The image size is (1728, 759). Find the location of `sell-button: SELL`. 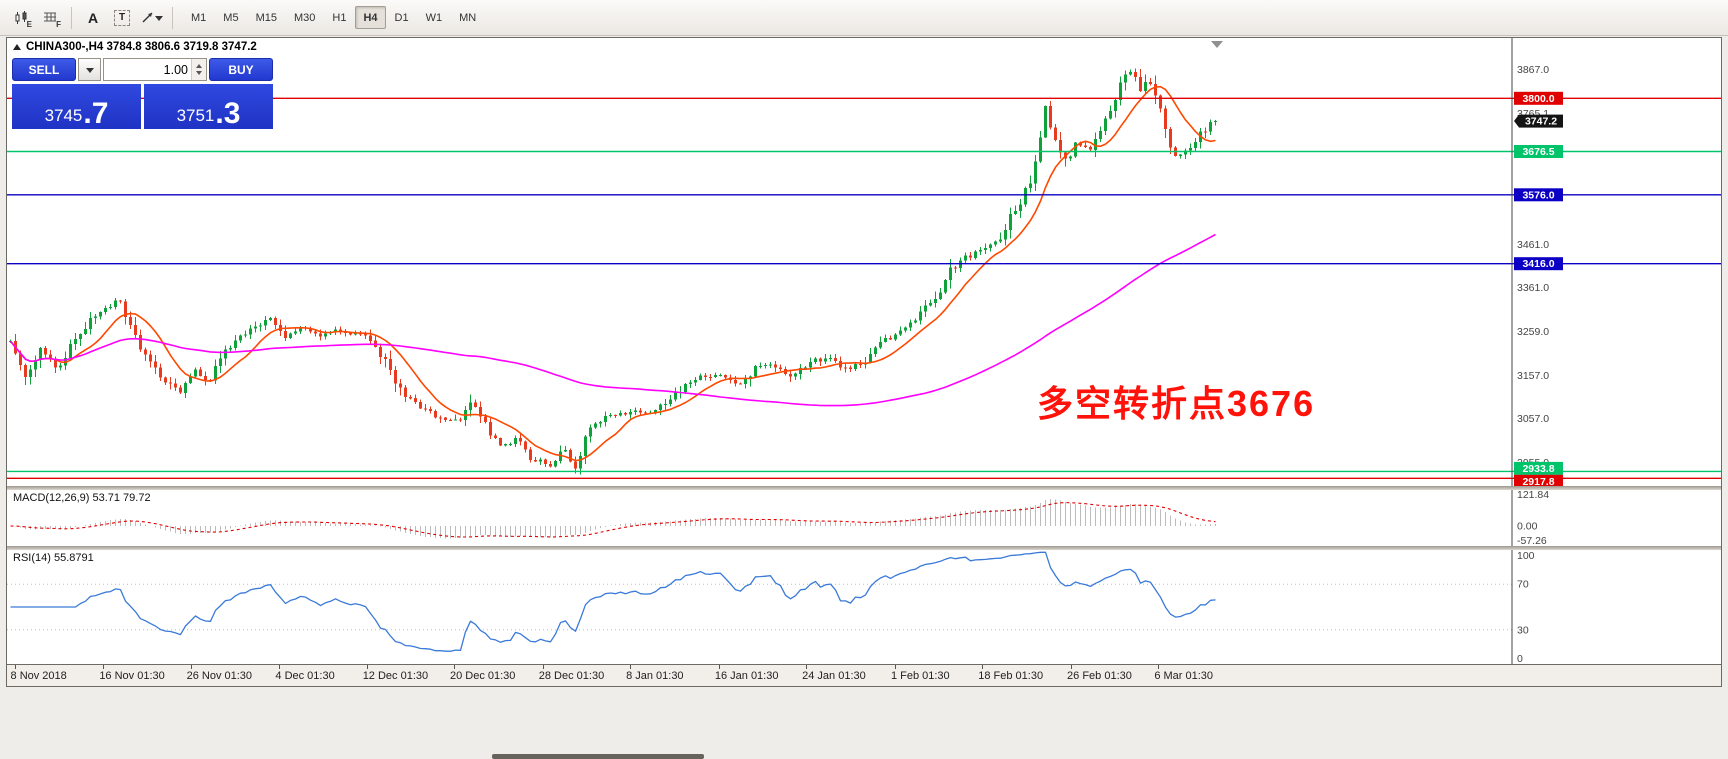

sell-button: SELL is located at coordinates (44, 69).